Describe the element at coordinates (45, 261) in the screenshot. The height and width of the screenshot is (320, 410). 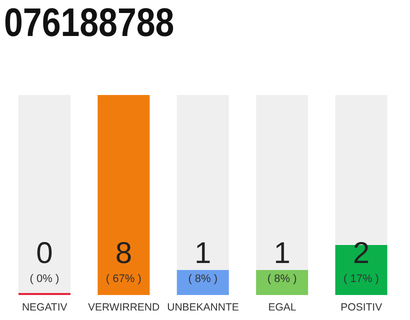
I see `data-label: 0 ( 0% )` at that location.